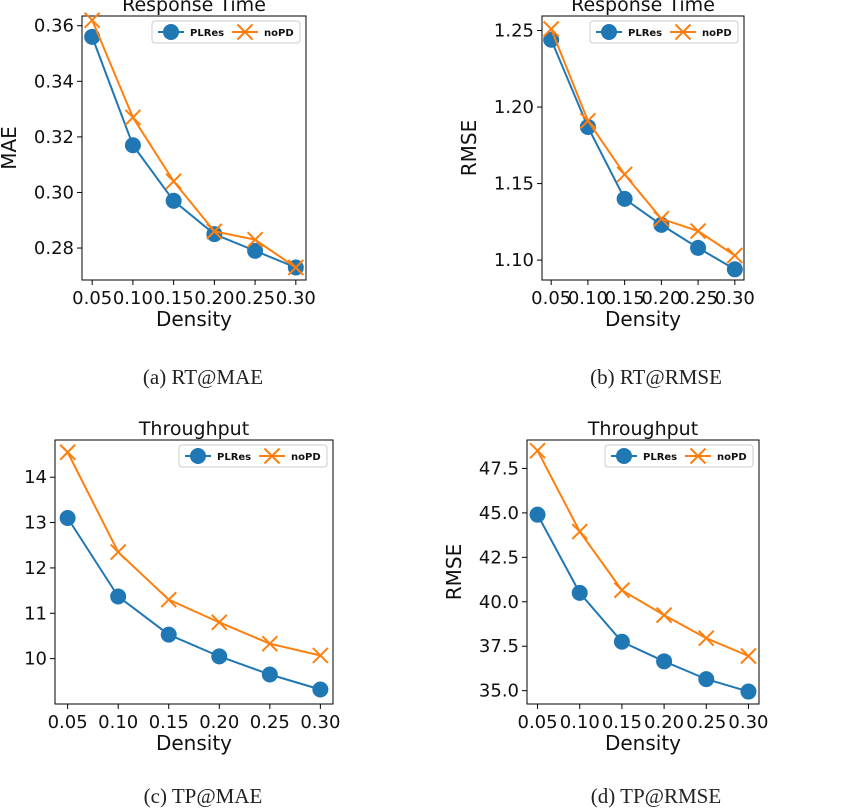  What do you see at coordinates (35, 613) in the screenshot?
I see `y-tick-label: 11` at bounding box center [35, 613].